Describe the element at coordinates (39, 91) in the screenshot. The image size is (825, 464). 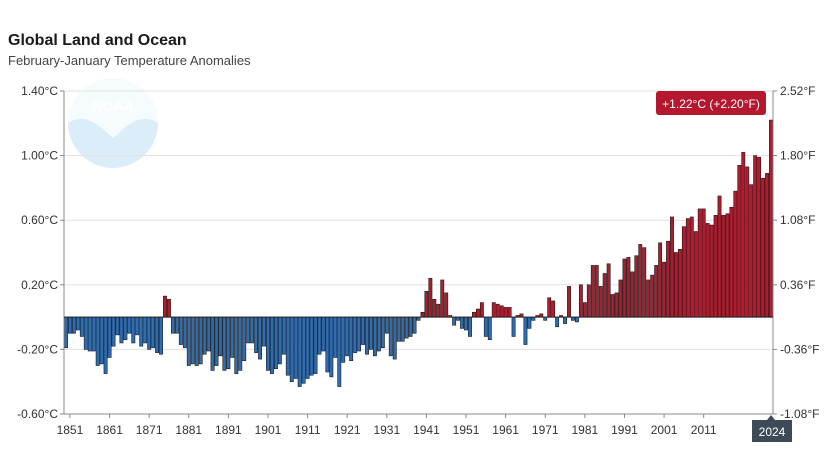
I see `y-tick-label: 1.40°C` at that location.